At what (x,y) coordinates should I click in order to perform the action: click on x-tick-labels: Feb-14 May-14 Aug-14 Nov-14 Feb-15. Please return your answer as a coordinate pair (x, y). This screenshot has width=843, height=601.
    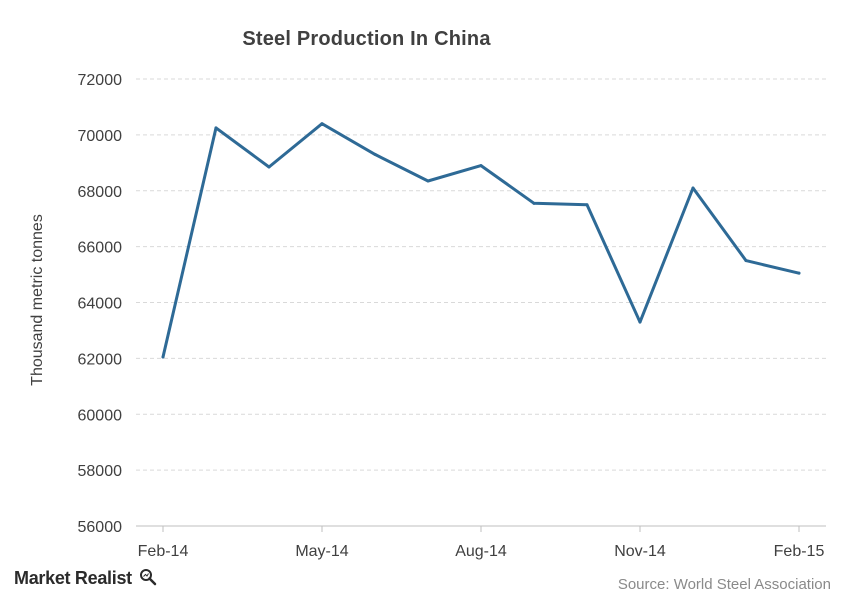
    Looking at the image, I should click on (481, 551).